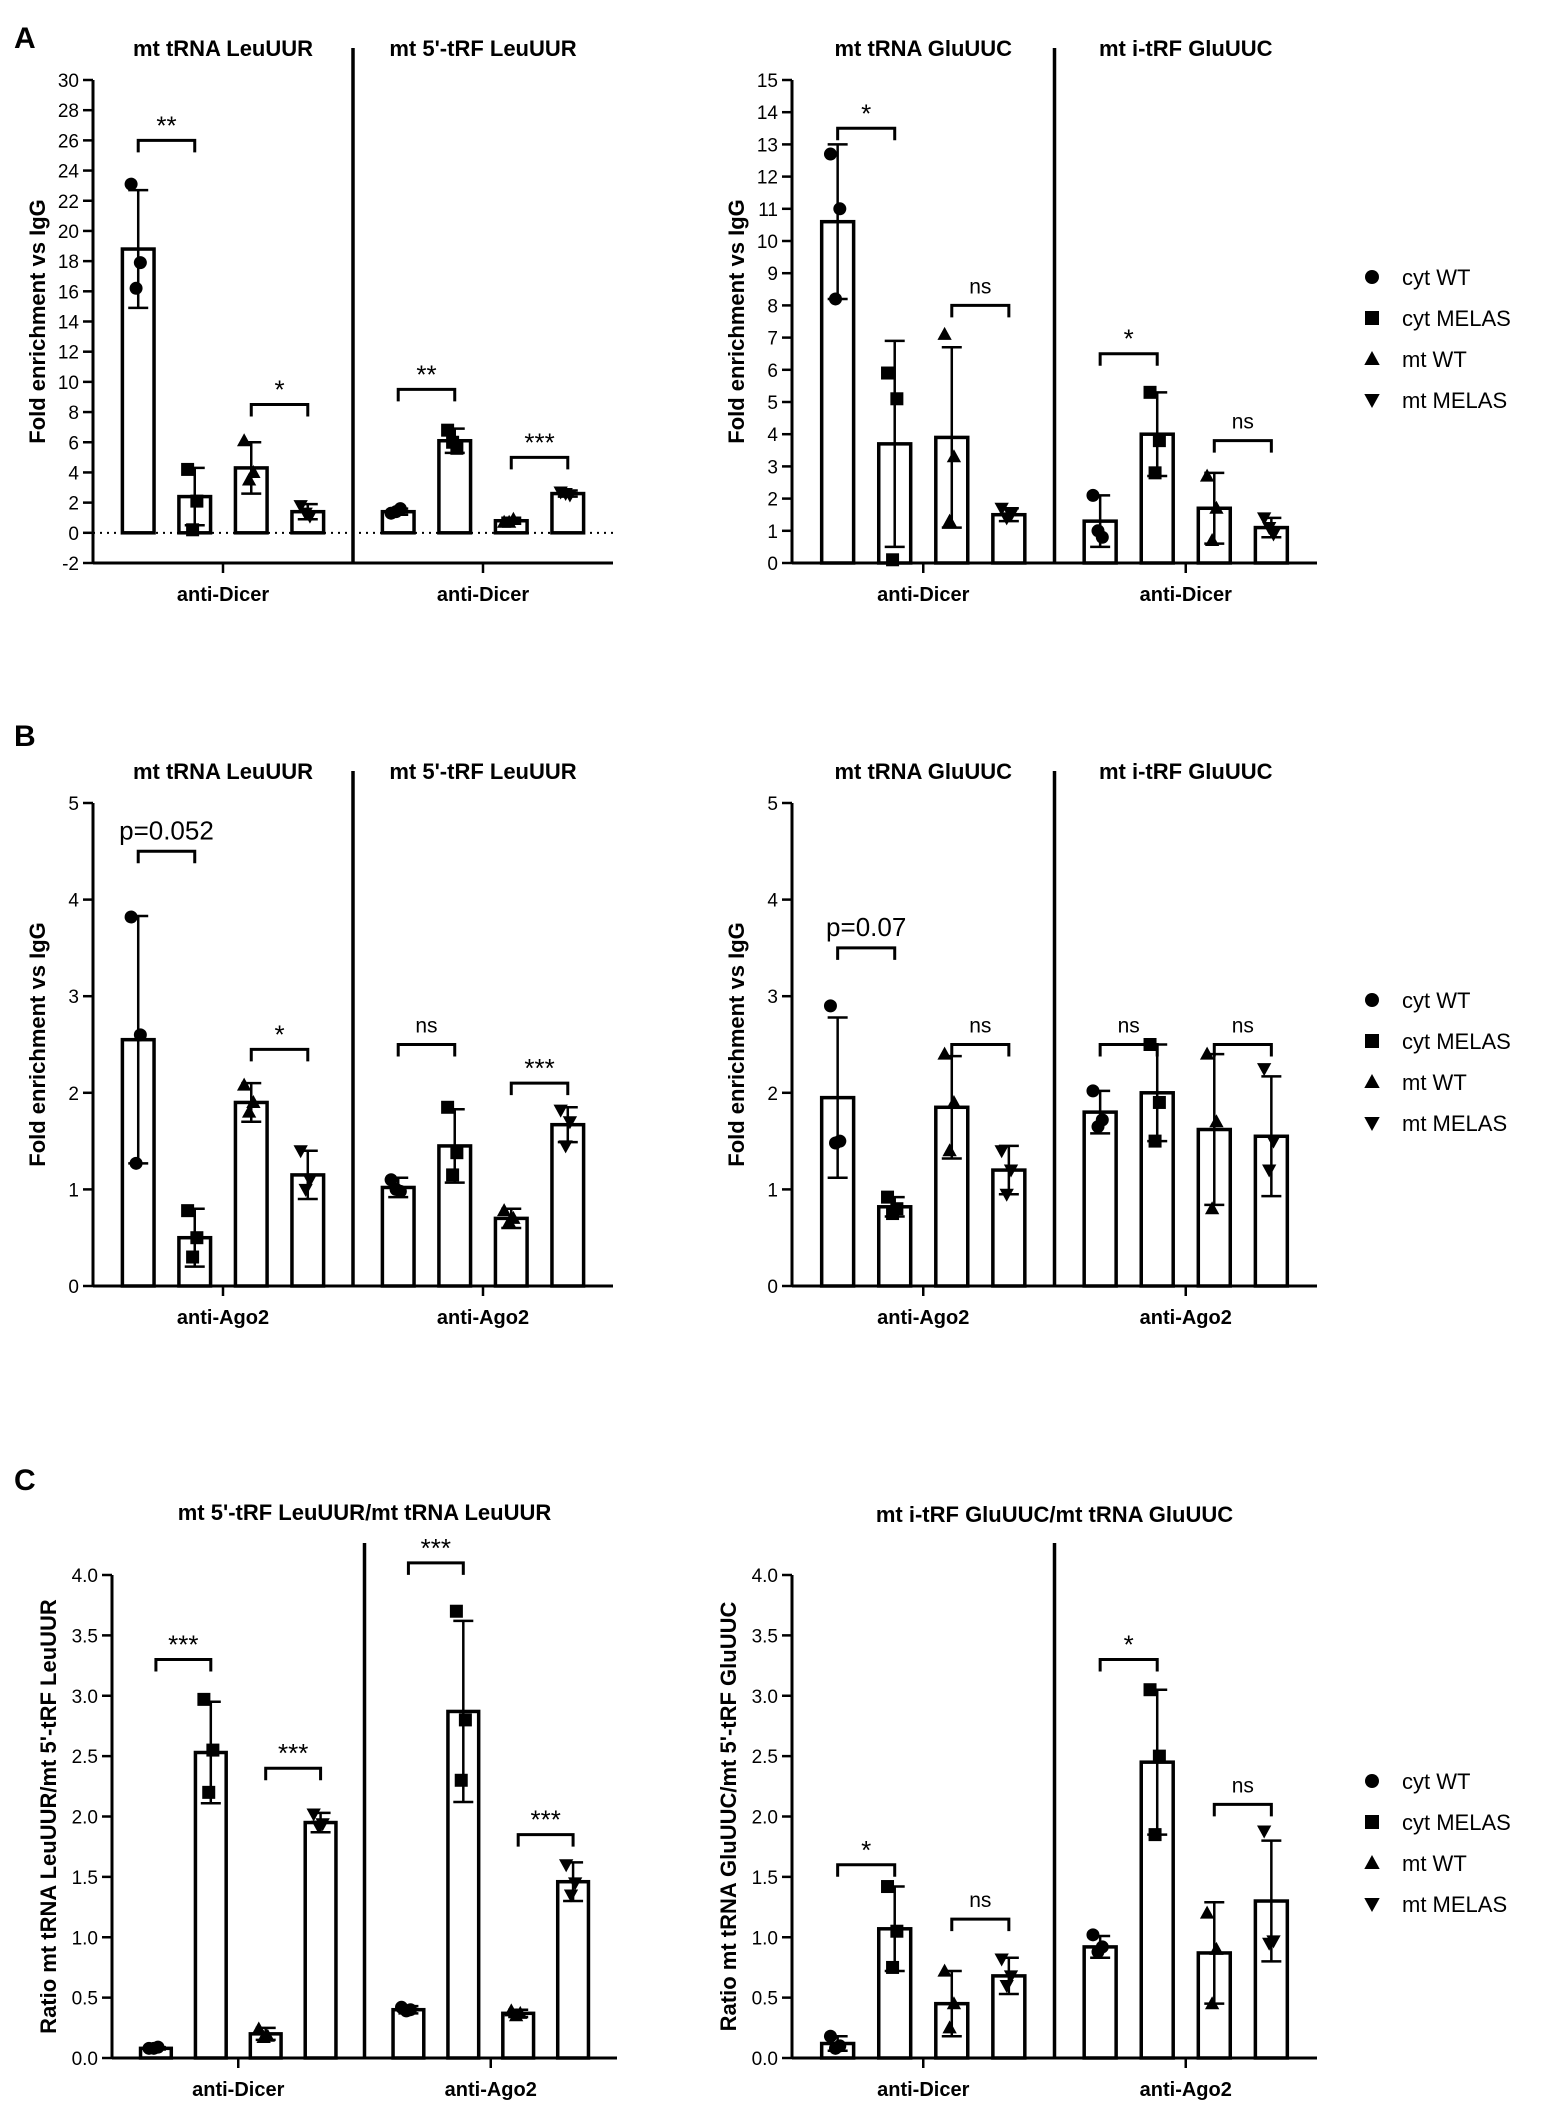  What do you see at coordinates (1186, 595) in the screenshot?
I see `x-group-label: anti-Dicer` at bounding box center [1186, 595].